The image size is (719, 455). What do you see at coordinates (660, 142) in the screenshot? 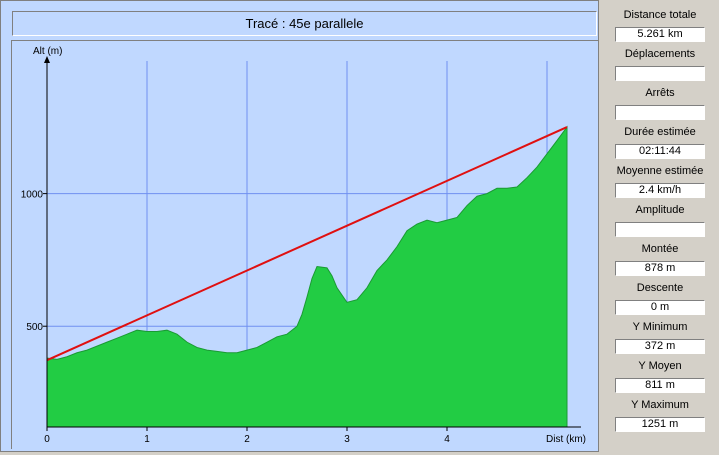
I see `stat-duree-estimee: Durée estimée 02:11:44` at bounding box center [660, 142].